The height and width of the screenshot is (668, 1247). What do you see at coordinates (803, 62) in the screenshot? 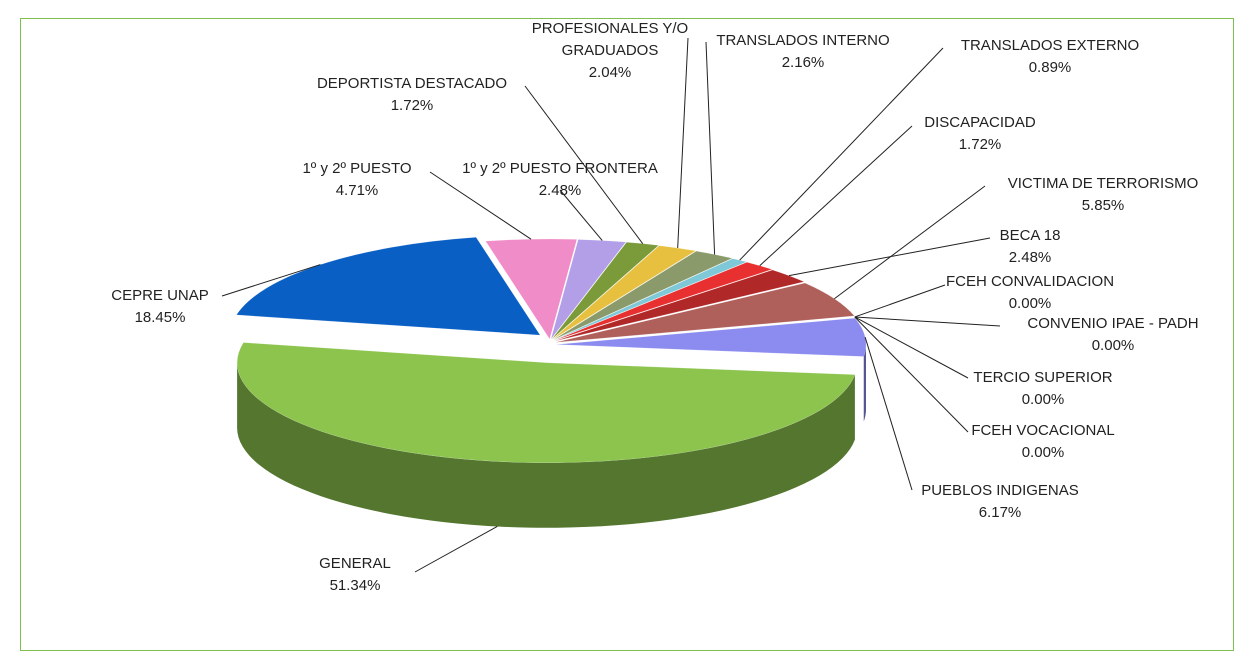
I see `value-label: 2.16%` at bounding box center [803, 62].